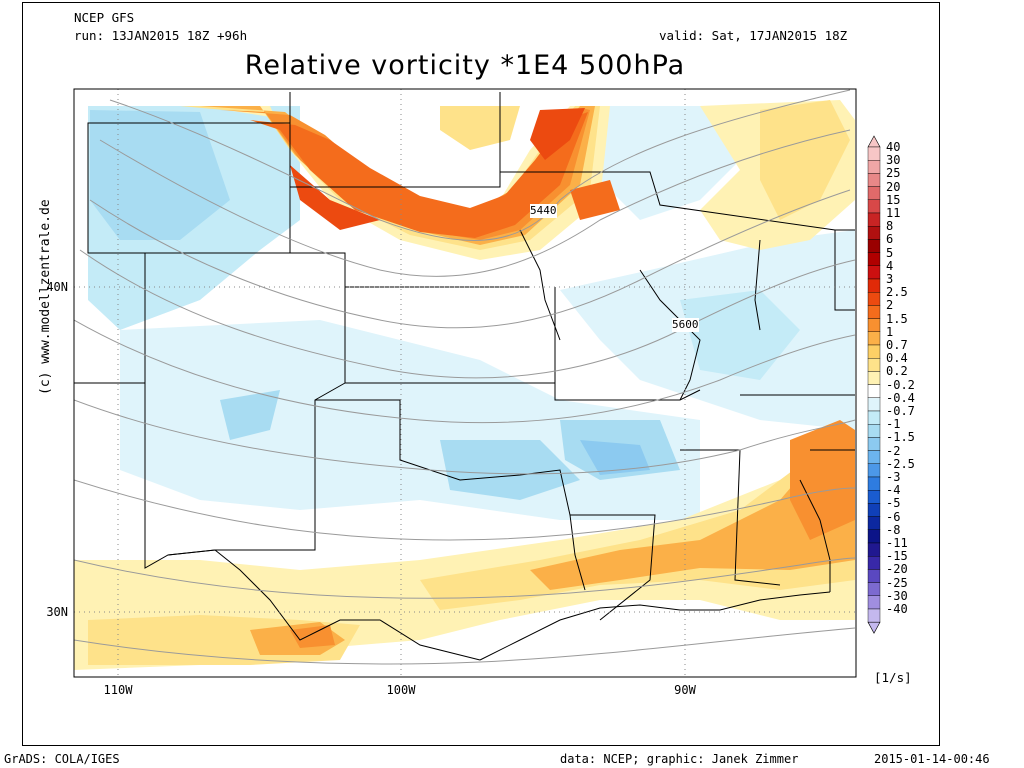 The width and height of the screenshot is (1024, 768). Describe the element at coordinates (893, 516) in the screenshot. I see `colorbar-level-label: -6` at that location.